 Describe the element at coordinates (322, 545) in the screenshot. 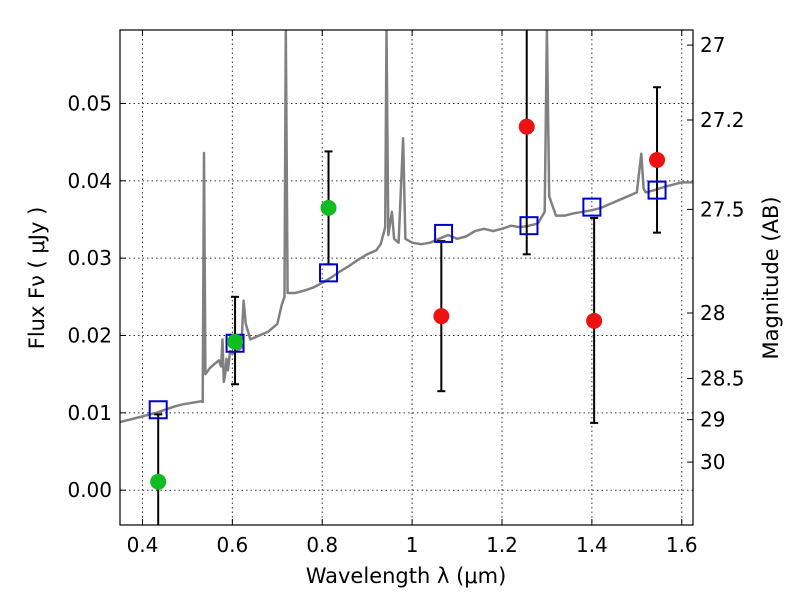

I see `x-tick-label: 0.8` at that location.